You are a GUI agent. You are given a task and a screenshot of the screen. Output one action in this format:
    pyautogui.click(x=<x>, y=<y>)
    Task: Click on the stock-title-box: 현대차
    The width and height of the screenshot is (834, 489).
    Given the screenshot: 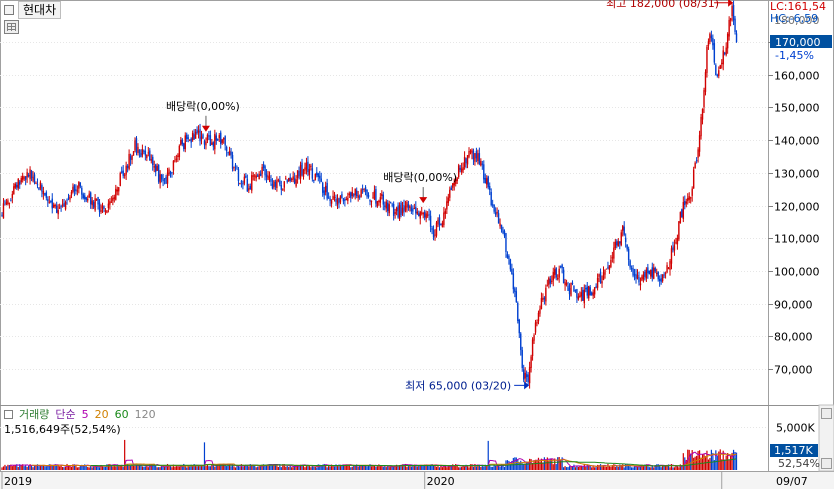 What is the action you would take?
    pyautogui.click(x=31, y=10)
    